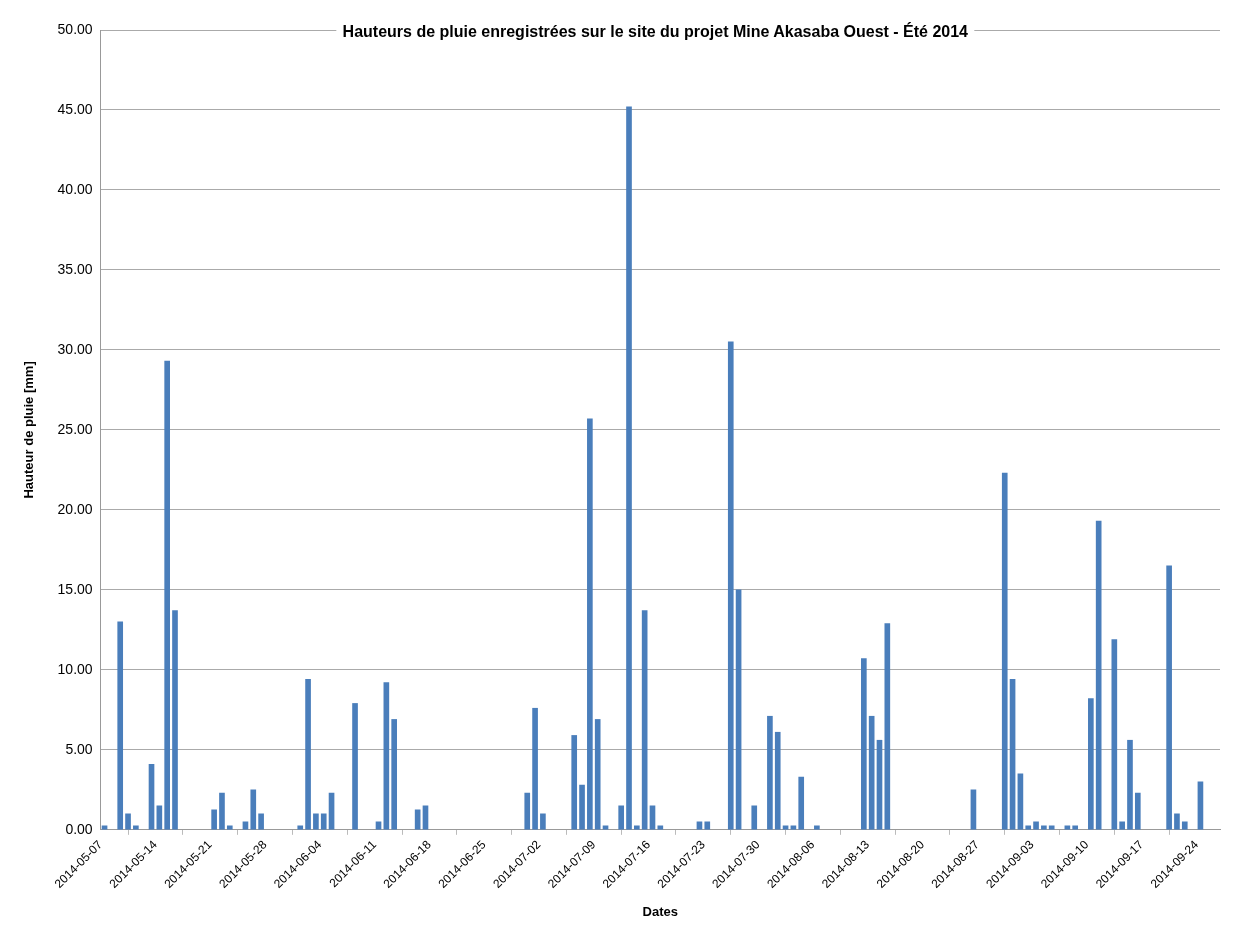  Describe the element at coordinates (75, 668) in the screenshot. I see `y-tick-label: 10.00` at that location.